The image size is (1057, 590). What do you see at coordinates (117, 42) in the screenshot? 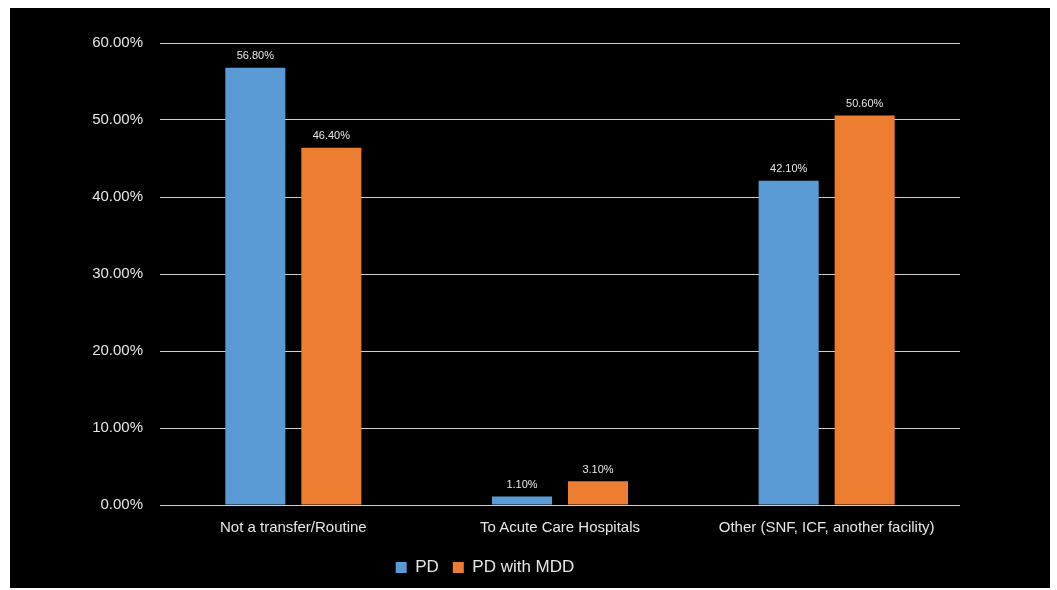
I see `y-tick-label: 60.00%` at bounding box center [117, 42].